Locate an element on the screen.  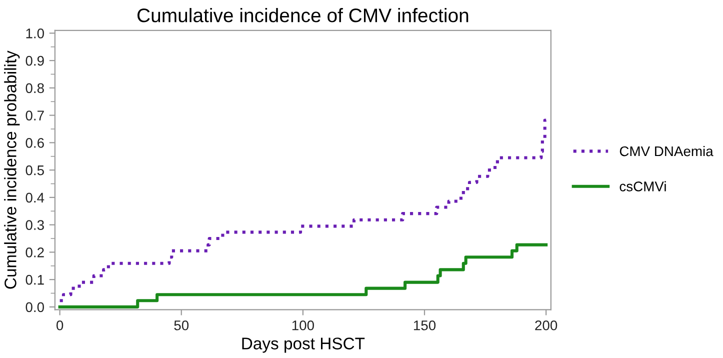
y-tick-label: 0.8 is located at coordinates (35, 88).